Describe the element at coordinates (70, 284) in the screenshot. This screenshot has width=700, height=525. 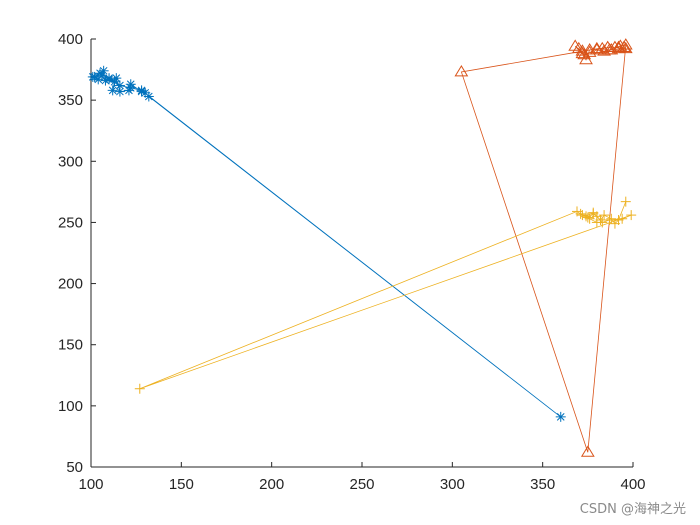
I see `y-tick-label: 200` at that location.